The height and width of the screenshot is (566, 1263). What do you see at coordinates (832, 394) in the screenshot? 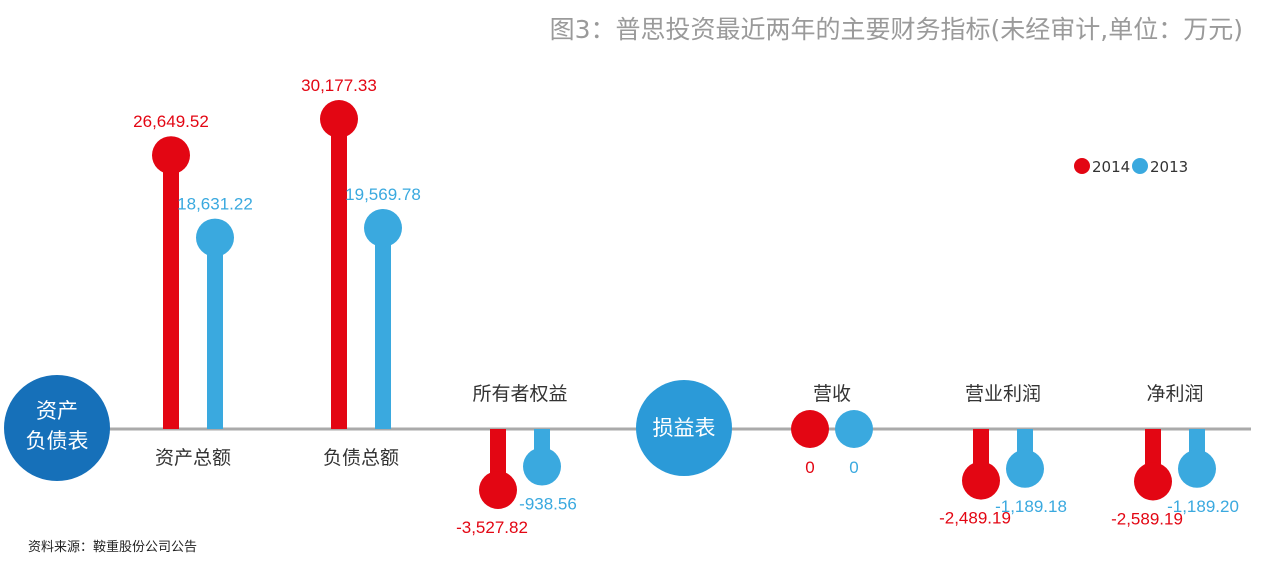
I see `category-label: 营收` at bounding box center [832, 394].